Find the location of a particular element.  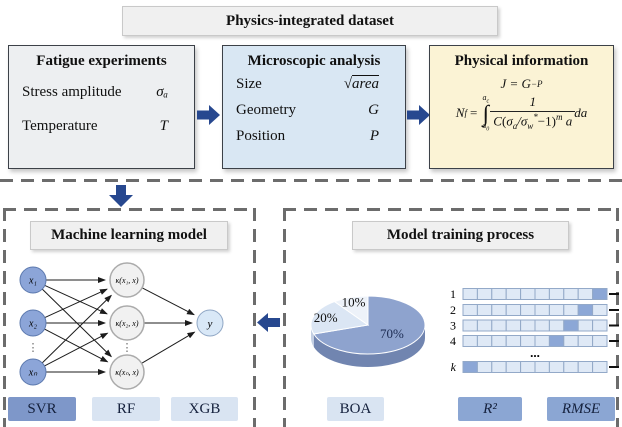

svg-text: 3 is located at coordinates (453, 326).